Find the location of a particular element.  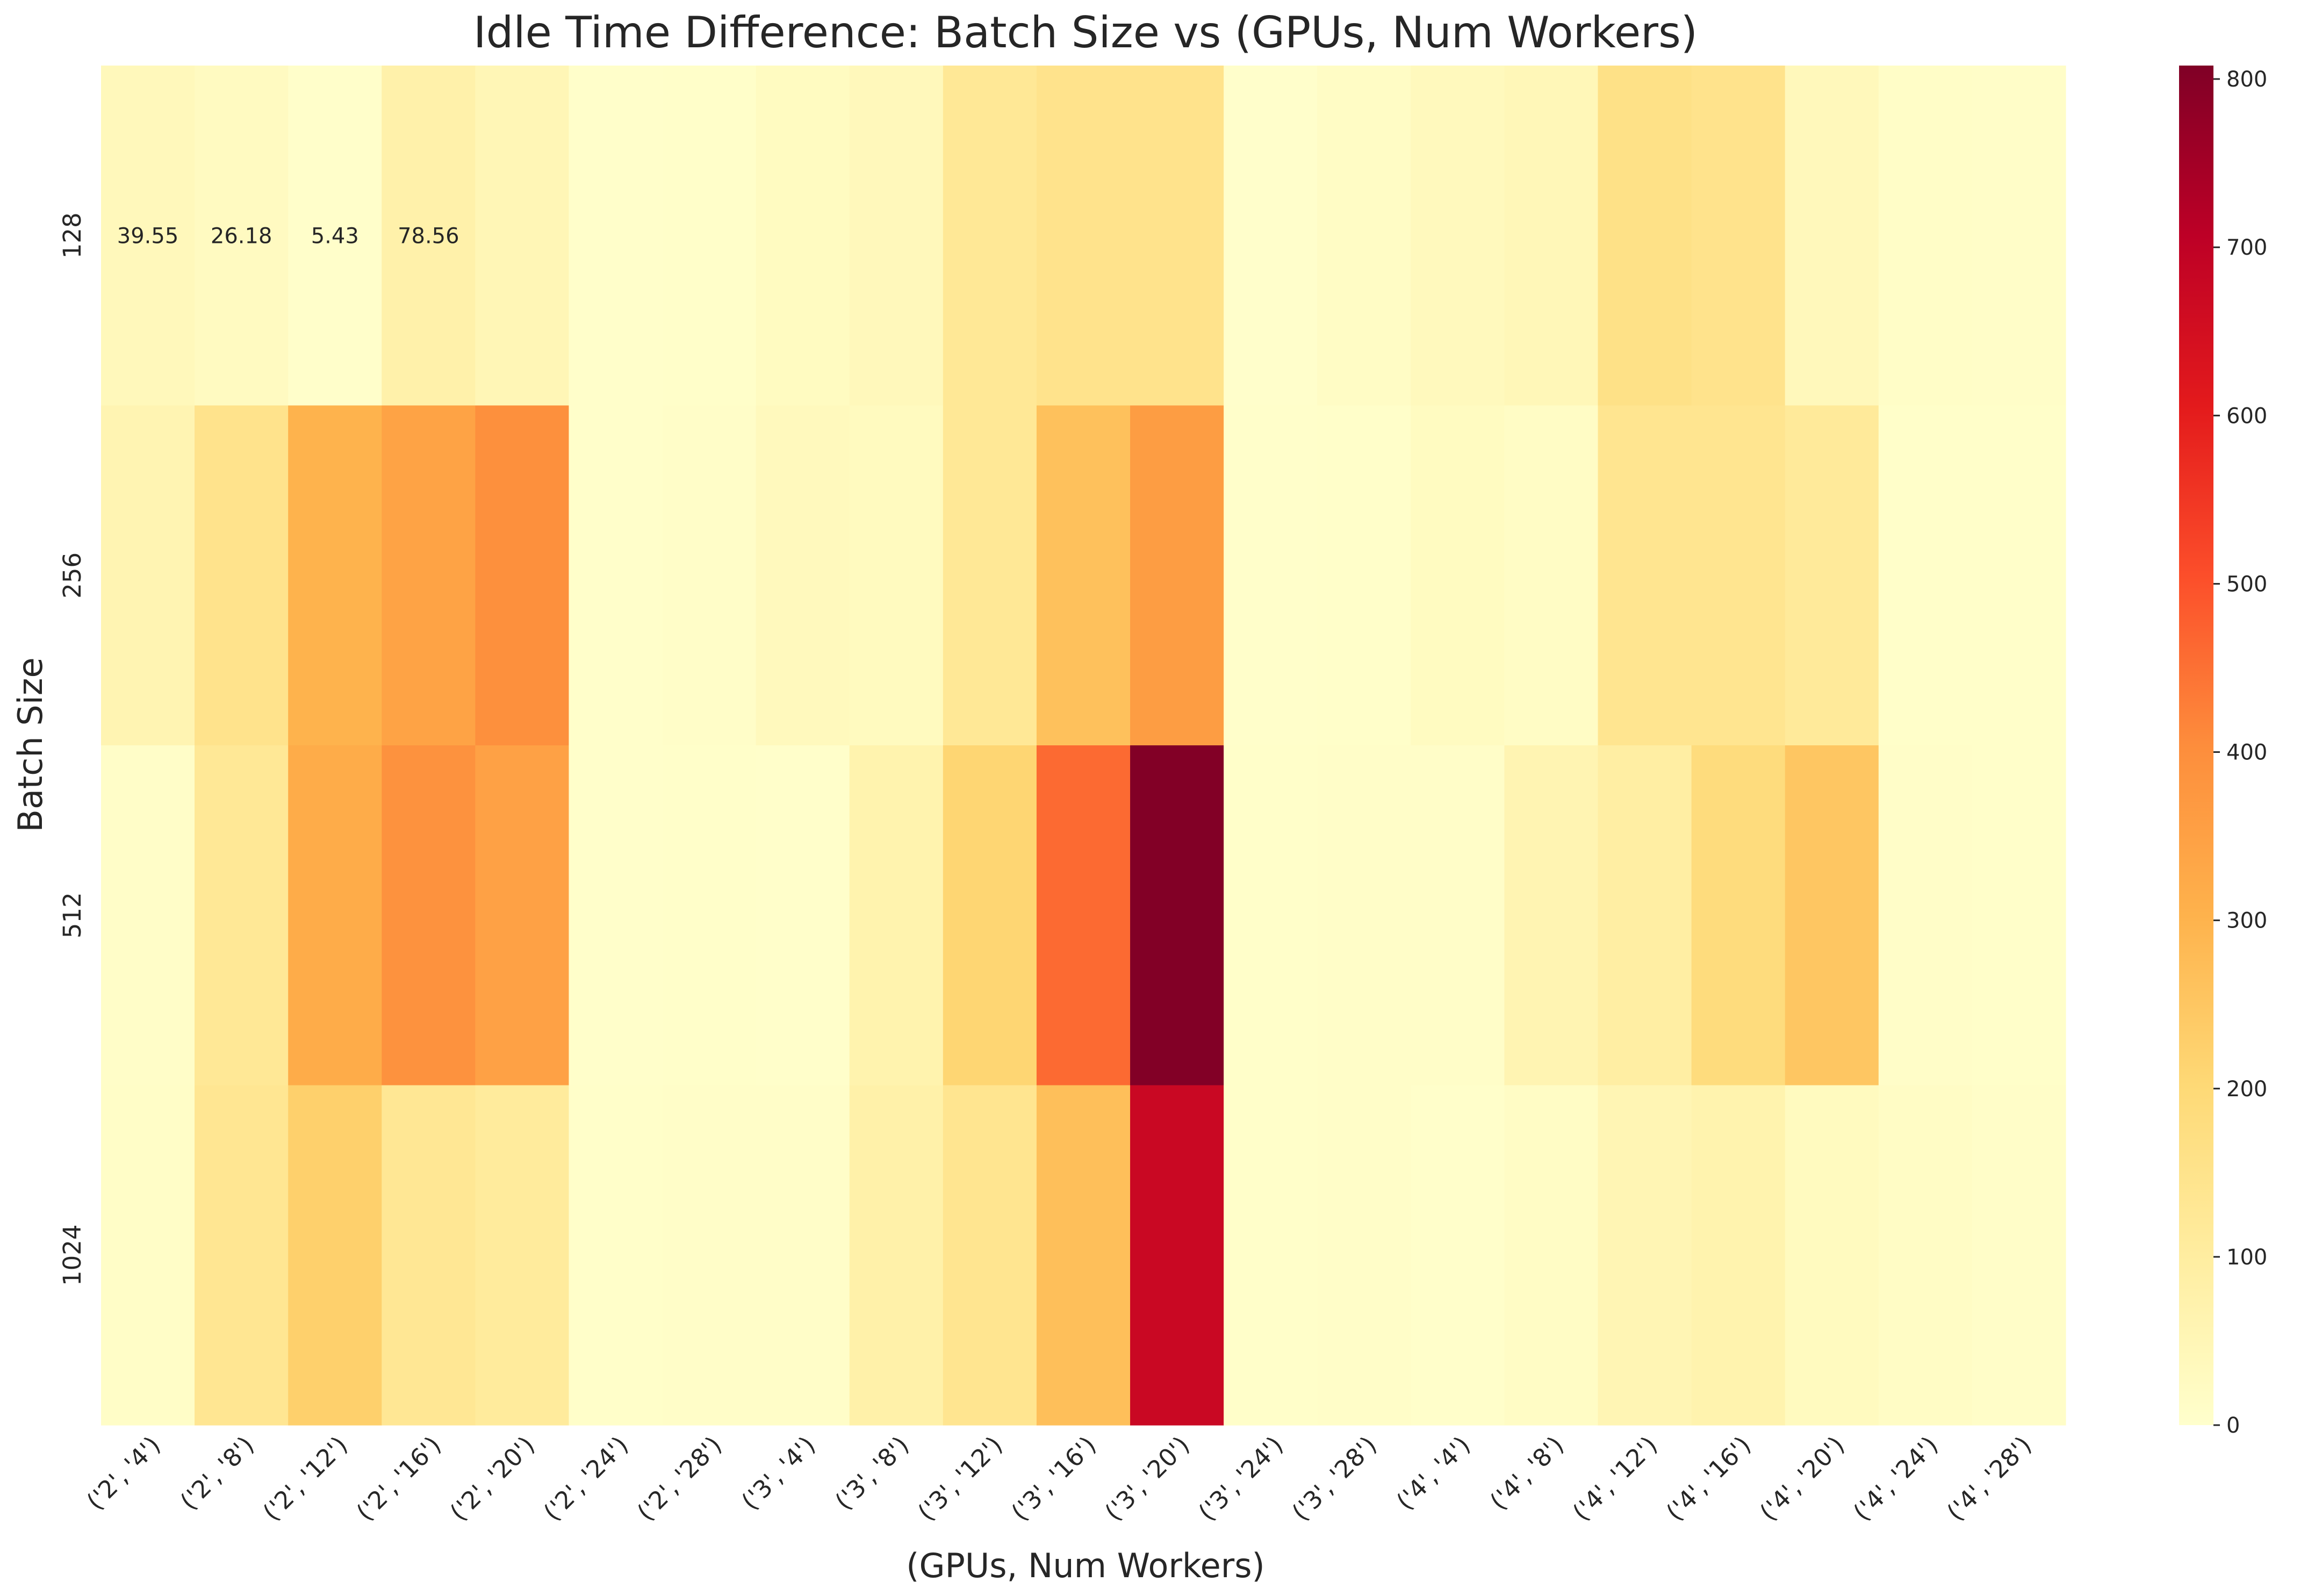

cell-annotation: 78.56 is located at coordinates (428, 236).